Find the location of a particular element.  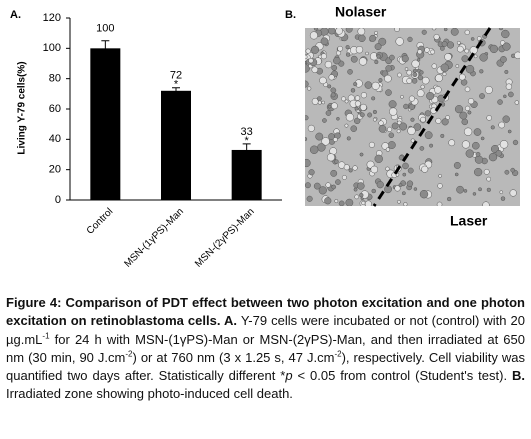

caption-text: A. is located at coordinates (229, 321).